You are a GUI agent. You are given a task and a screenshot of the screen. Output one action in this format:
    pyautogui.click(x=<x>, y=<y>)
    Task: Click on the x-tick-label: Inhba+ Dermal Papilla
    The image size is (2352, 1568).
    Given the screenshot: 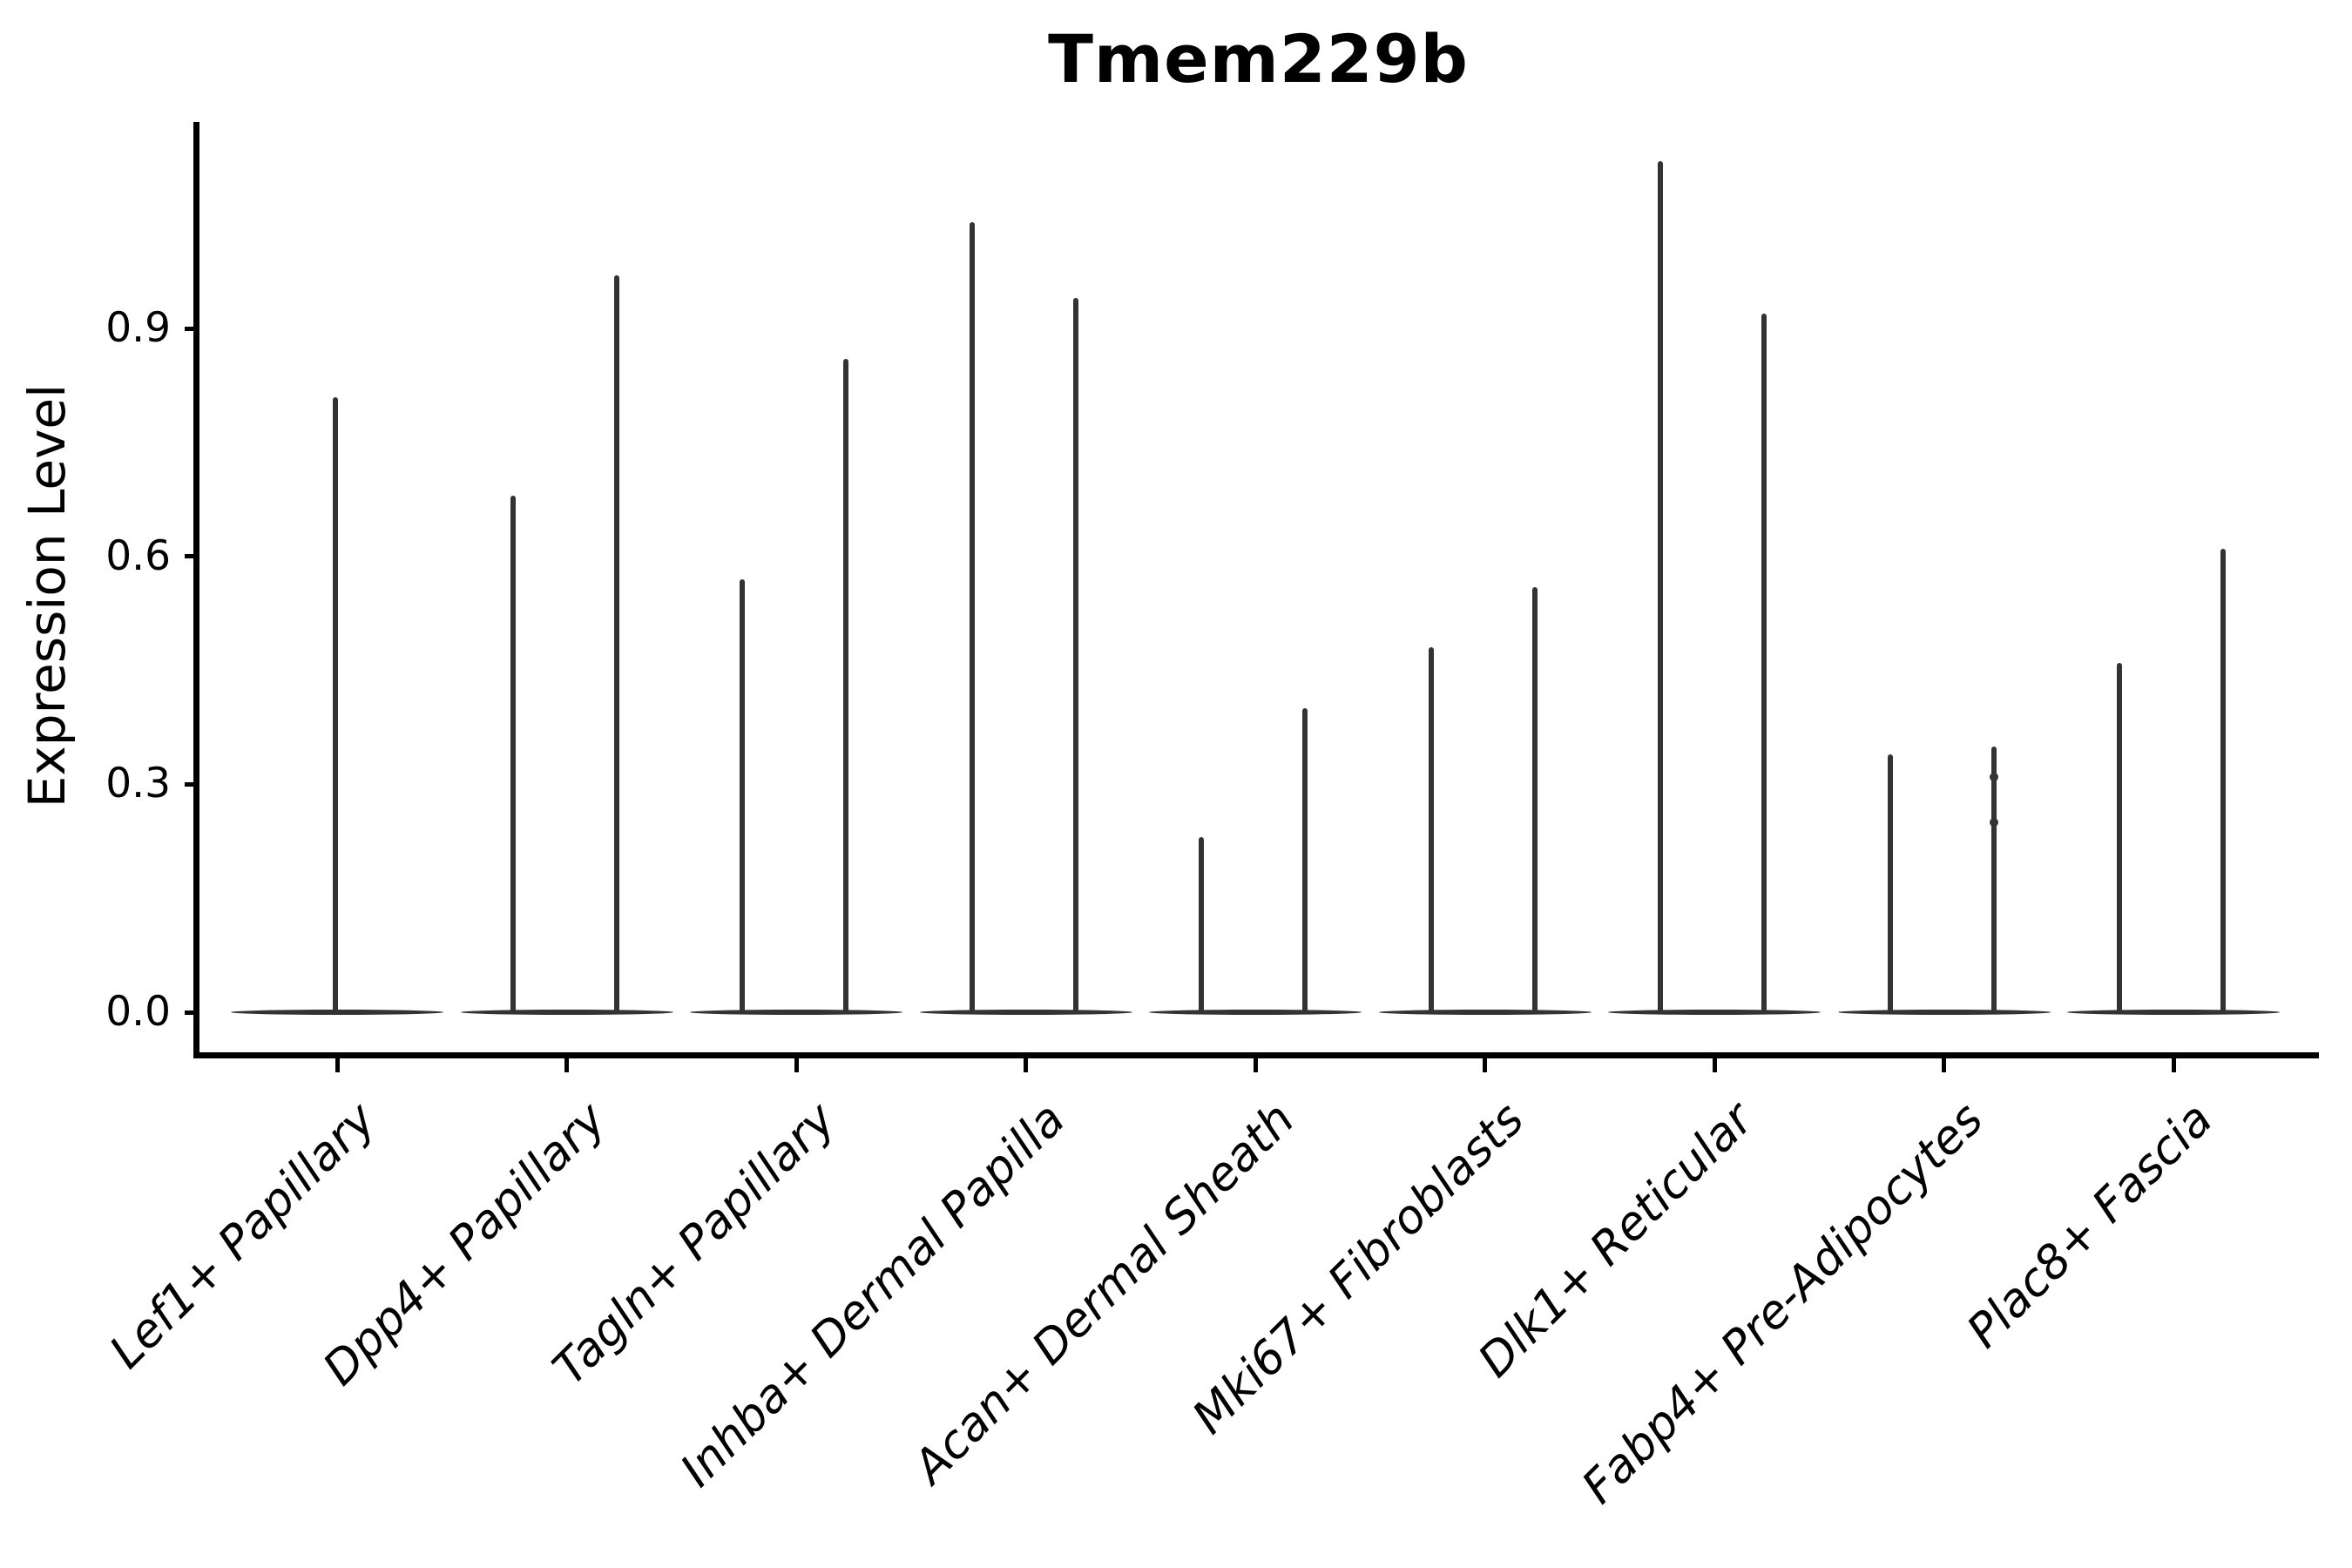 What is the action you would take?
    pyautogui.click(x=872, y=1294)
    